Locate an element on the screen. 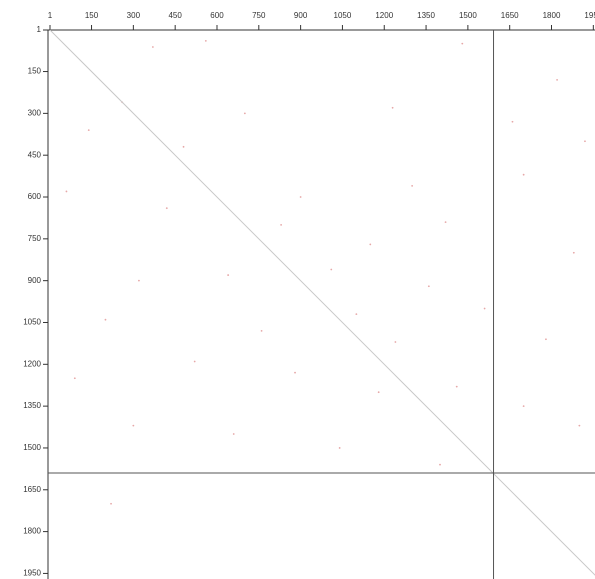 This screenshot has height=579, width=595. x-tick-label: 300 is located at coordinates (134, 15).